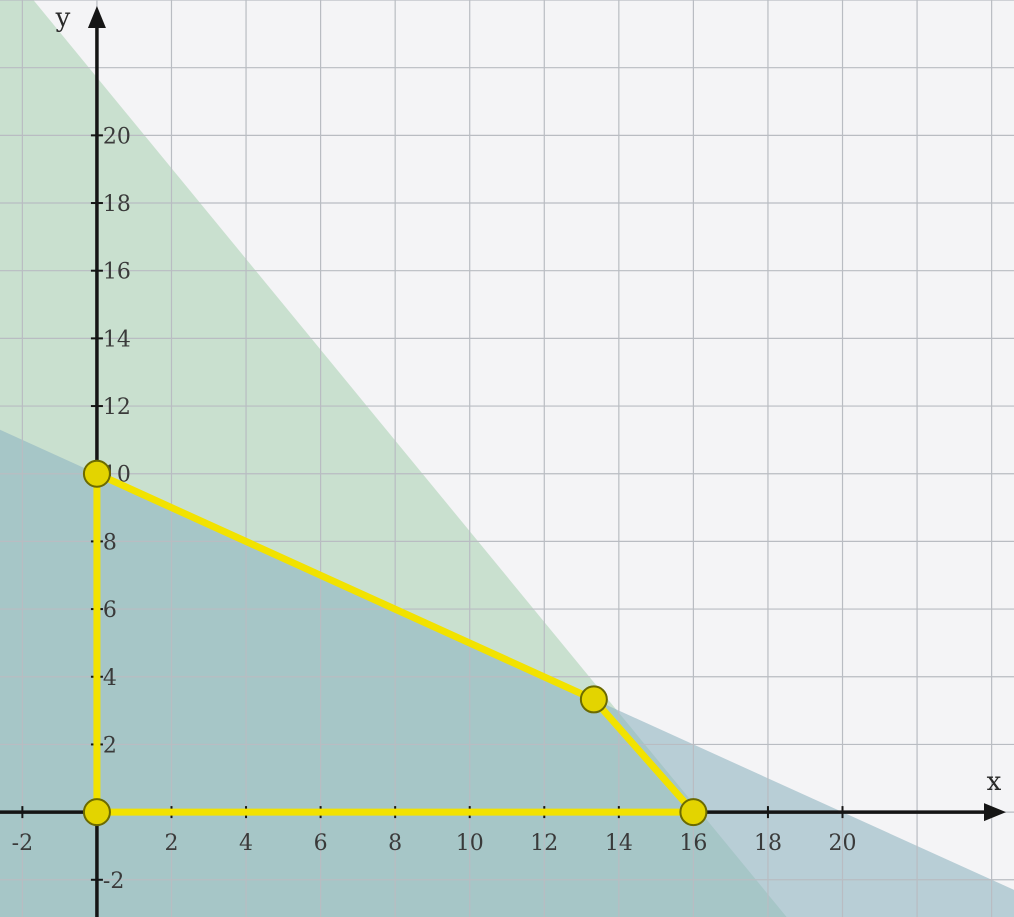 This screenshot has height=917, width=1014. I want to click on x-tick-label: 4, so click(246, 843).